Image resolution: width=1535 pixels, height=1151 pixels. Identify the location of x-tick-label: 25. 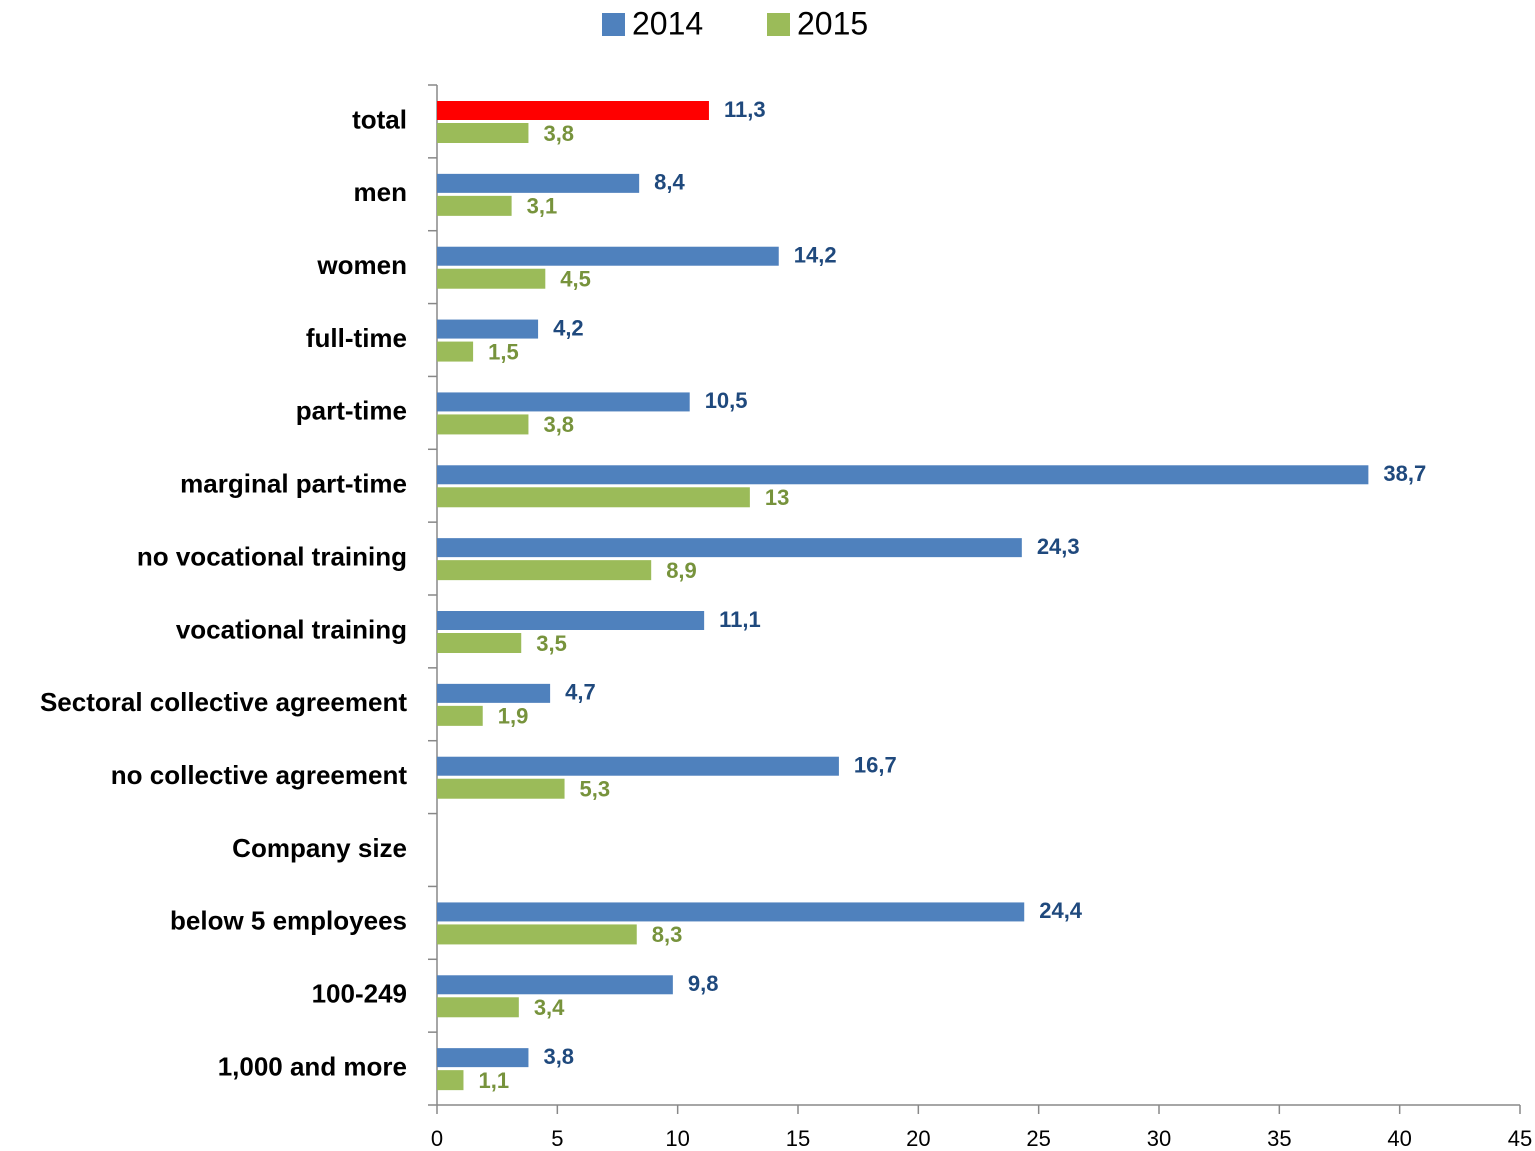
(1038, 1138).